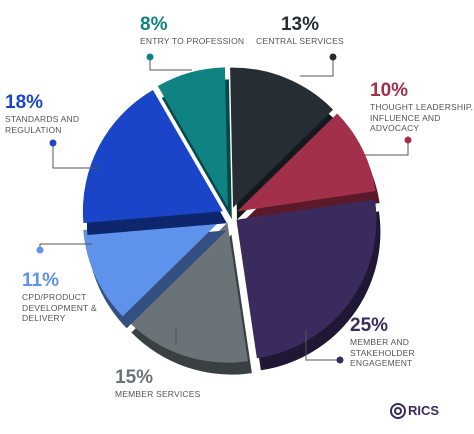 The width and height of the screenshot is (474, 434). I want to click on slice-label: 13% CENTRAL SERVICES, so click(300, 30).